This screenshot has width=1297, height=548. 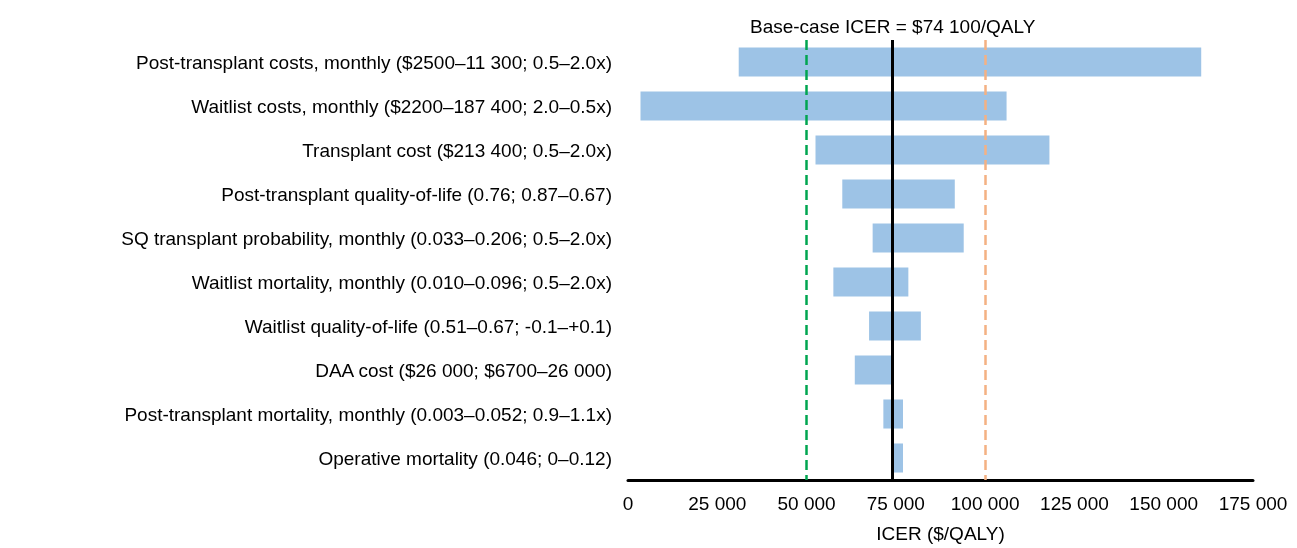 What do you see at coordinates (416, 194) in the screenshot?
I see `y-tick-label: Post-transplant quality-of-life (0.76; 0.87–0.67)` at bounding box center [416, 194].